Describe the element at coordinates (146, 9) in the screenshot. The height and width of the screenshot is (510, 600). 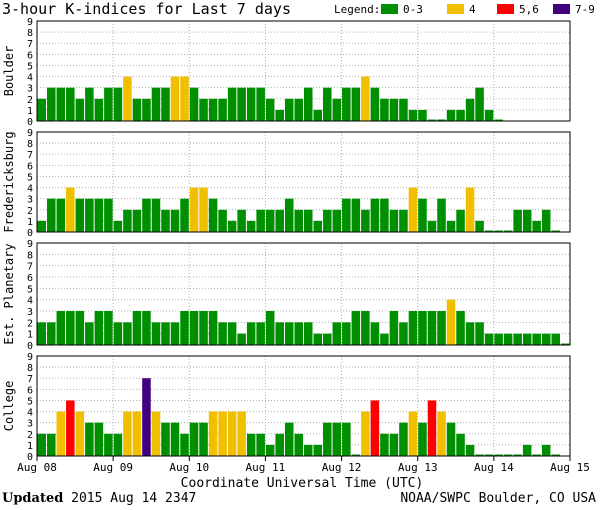
I see `page-title: 3-hour K-indices for Last 7 days` at that location.